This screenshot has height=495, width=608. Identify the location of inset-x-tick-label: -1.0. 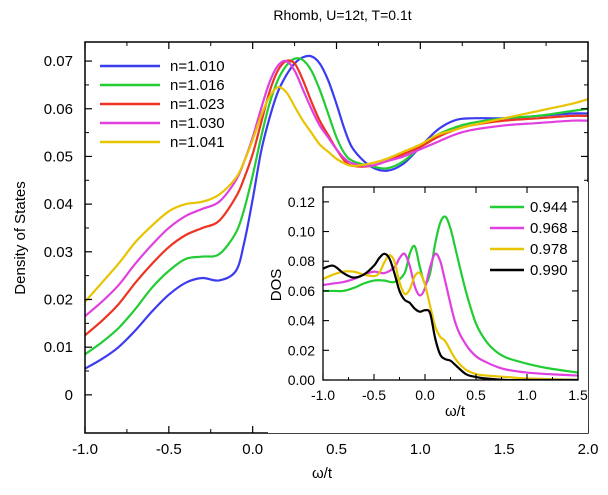
(323, 395).